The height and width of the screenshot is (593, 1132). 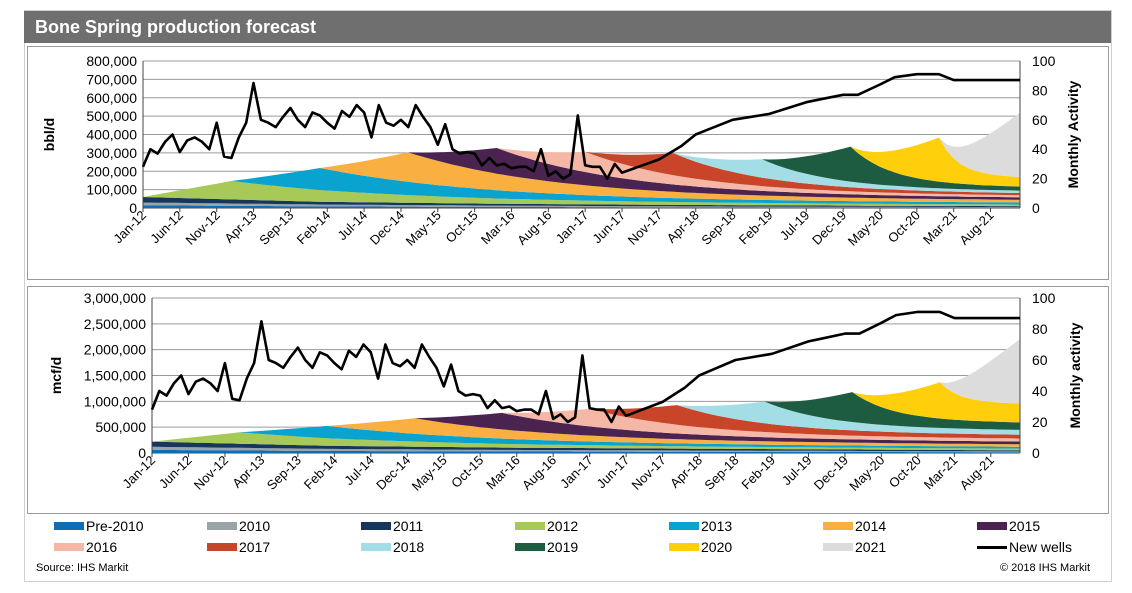 What do you see at coordinates (1044, 568) in the screenshot?
I see `copyright-note: © 2018 IHS Markit` at bounding box center [1044, 568].